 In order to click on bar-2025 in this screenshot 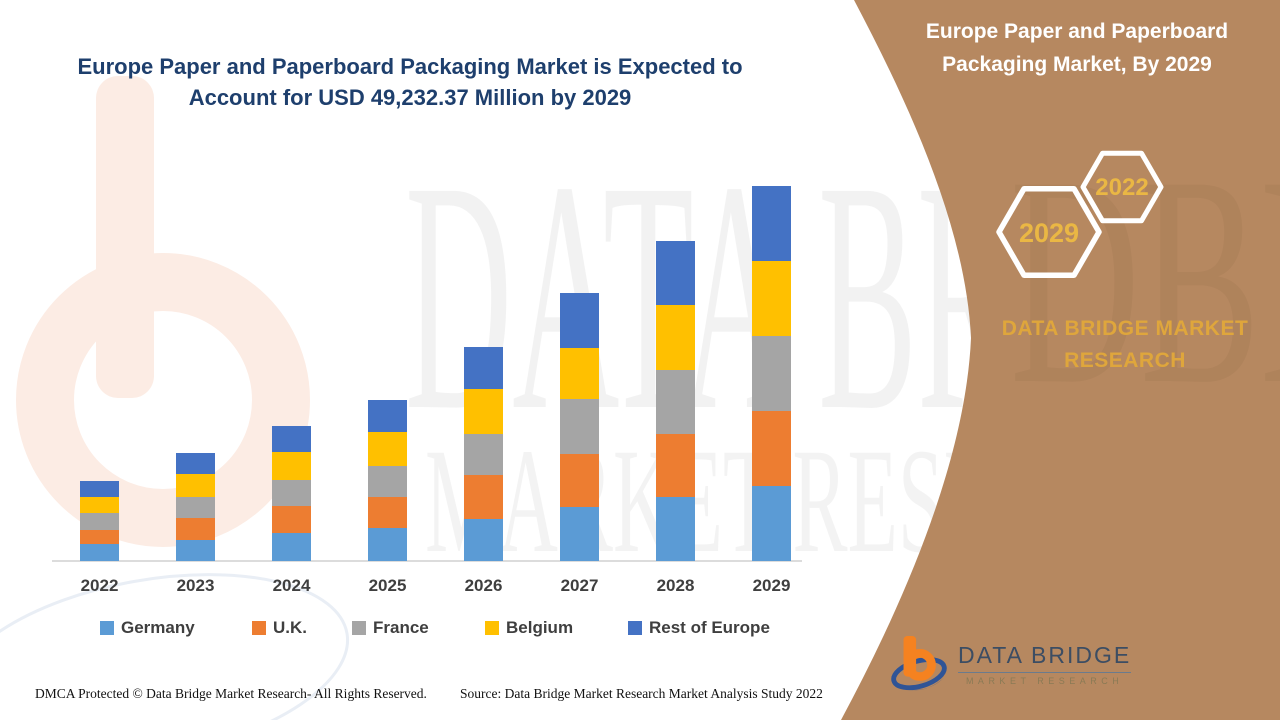, I will do `click(387, 480)`.